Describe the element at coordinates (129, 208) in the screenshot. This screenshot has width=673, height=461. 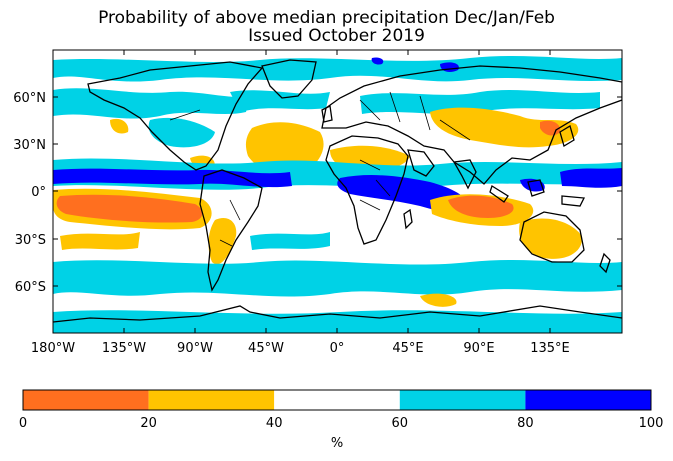
I see `pacific-orange-core` at that location.